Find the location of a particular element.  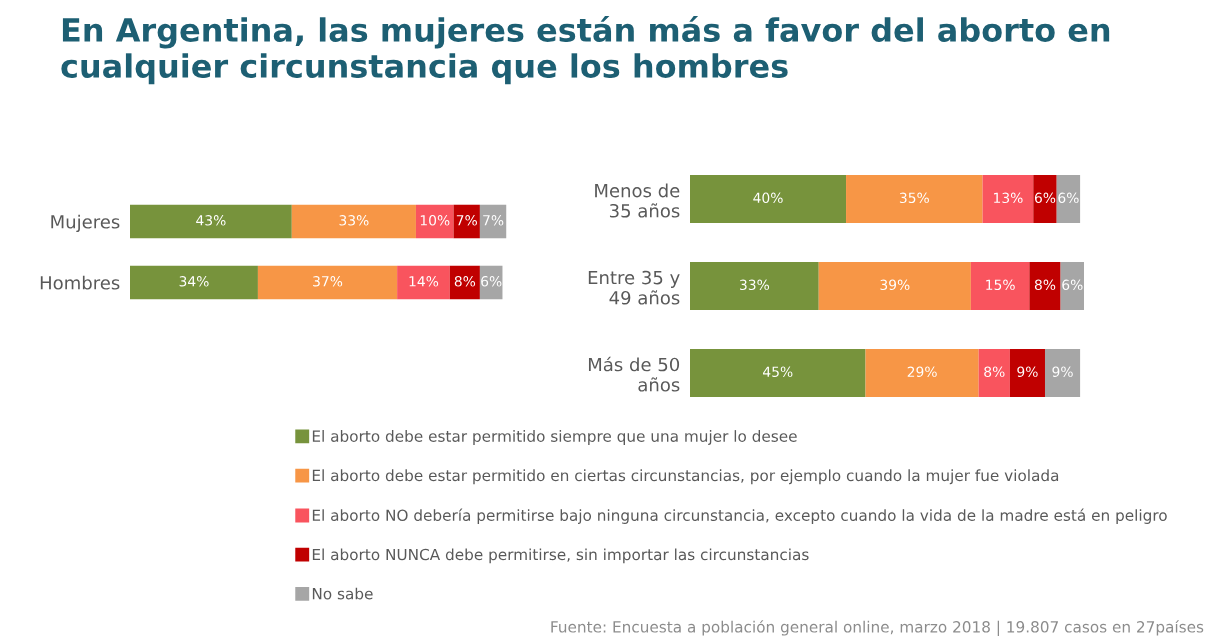

category-label: Menos de 35 años is located at coordinates (637, 200).